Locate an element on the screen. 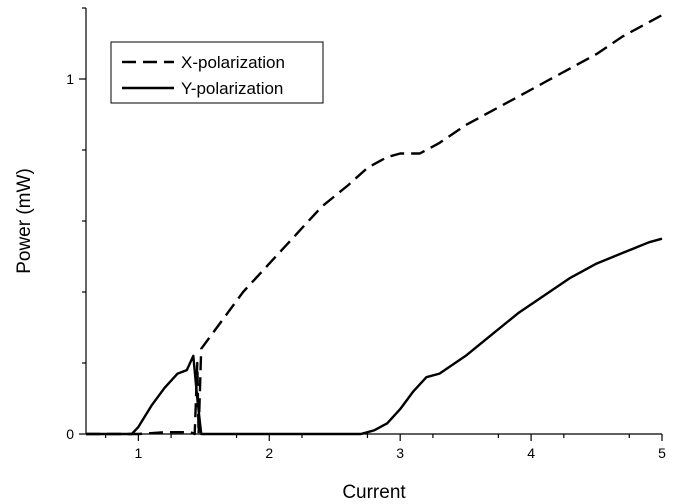 The image size is (679, 504). legend: X-polarization Y-polarization is located at coordinates (217, 72).